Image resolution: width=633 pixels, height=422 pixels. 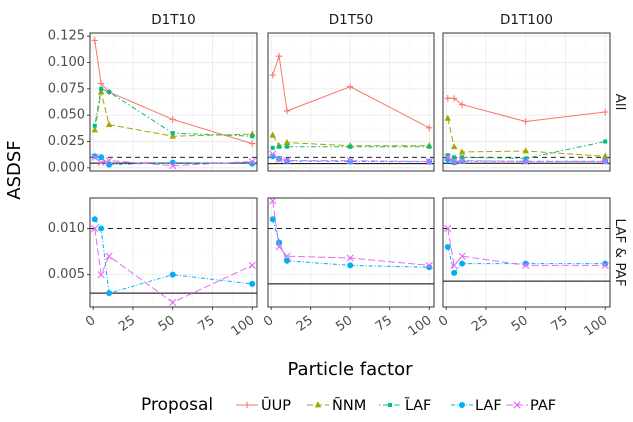 What do you see at coordinates (268, 321) in the screenshot?
I see `x-tick-label: 0` at bounding box center [268, 321].